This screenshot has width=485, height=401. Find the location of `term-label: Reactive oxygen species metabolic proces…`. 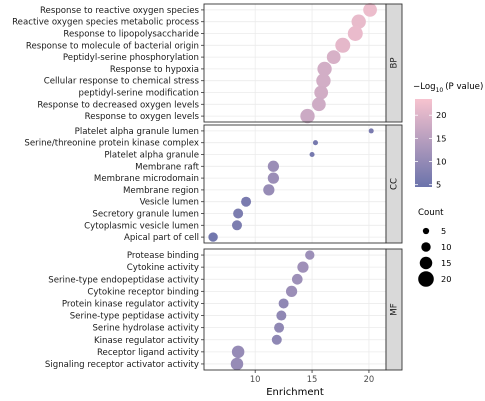

term-label: Reactive oxygen species metabolic proces… is located at coordinates (105, 23).